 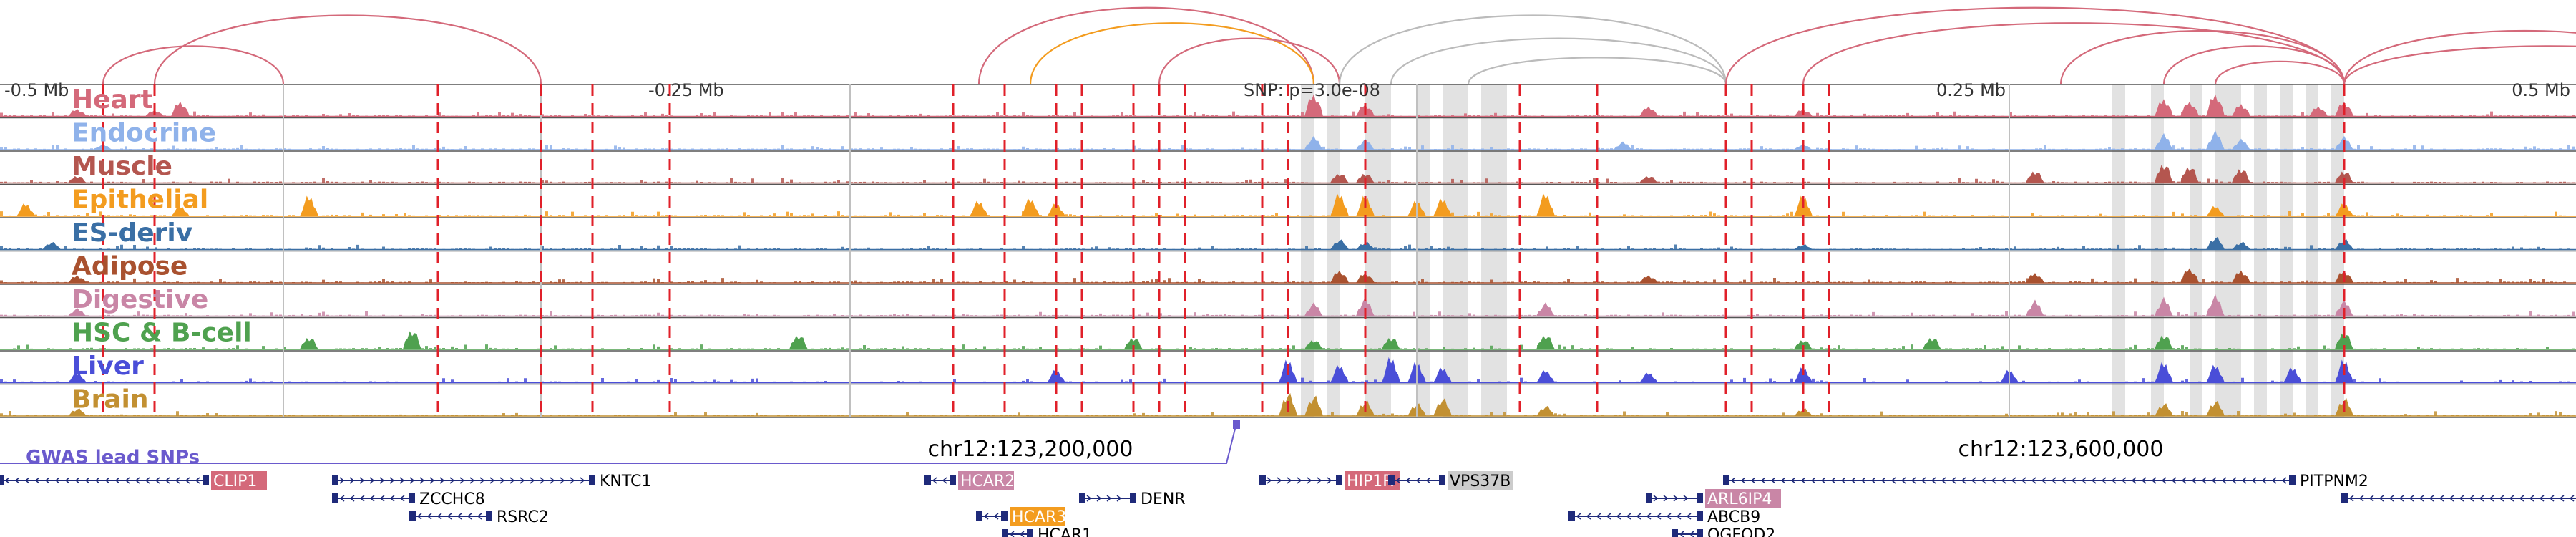 I want to click on snp-pvalue-label: SNP: p=3.0e-08, so click(x=1312, y=90).